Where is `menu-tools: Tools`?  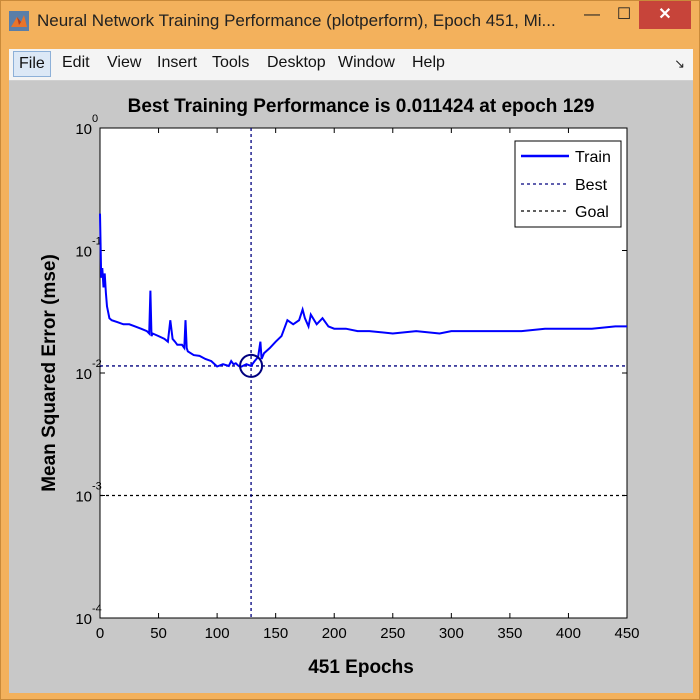 menu-tools: Tools is located at coordinates (230, 63).